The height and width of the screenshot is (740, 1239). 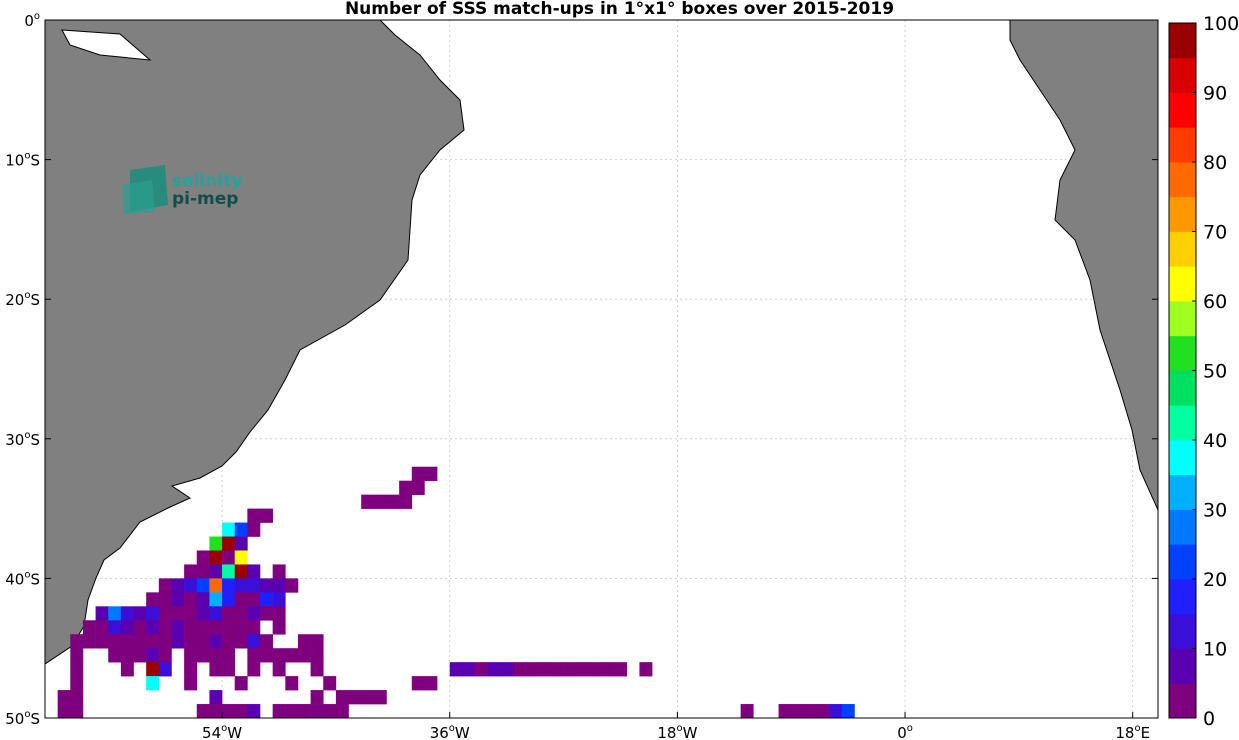 I want to click on coast-islands, so click(x=106, y=45).